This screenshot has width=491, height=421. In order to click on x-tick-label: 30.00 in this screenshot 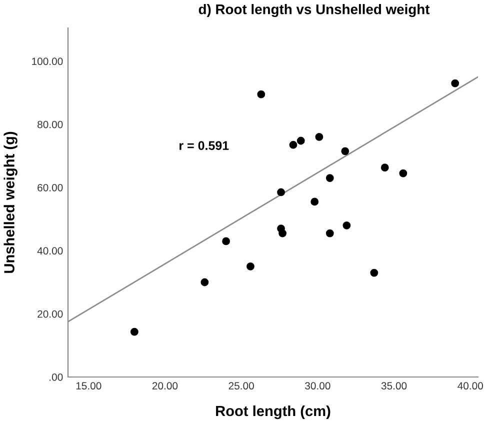, I will do `click(317, 386)`.